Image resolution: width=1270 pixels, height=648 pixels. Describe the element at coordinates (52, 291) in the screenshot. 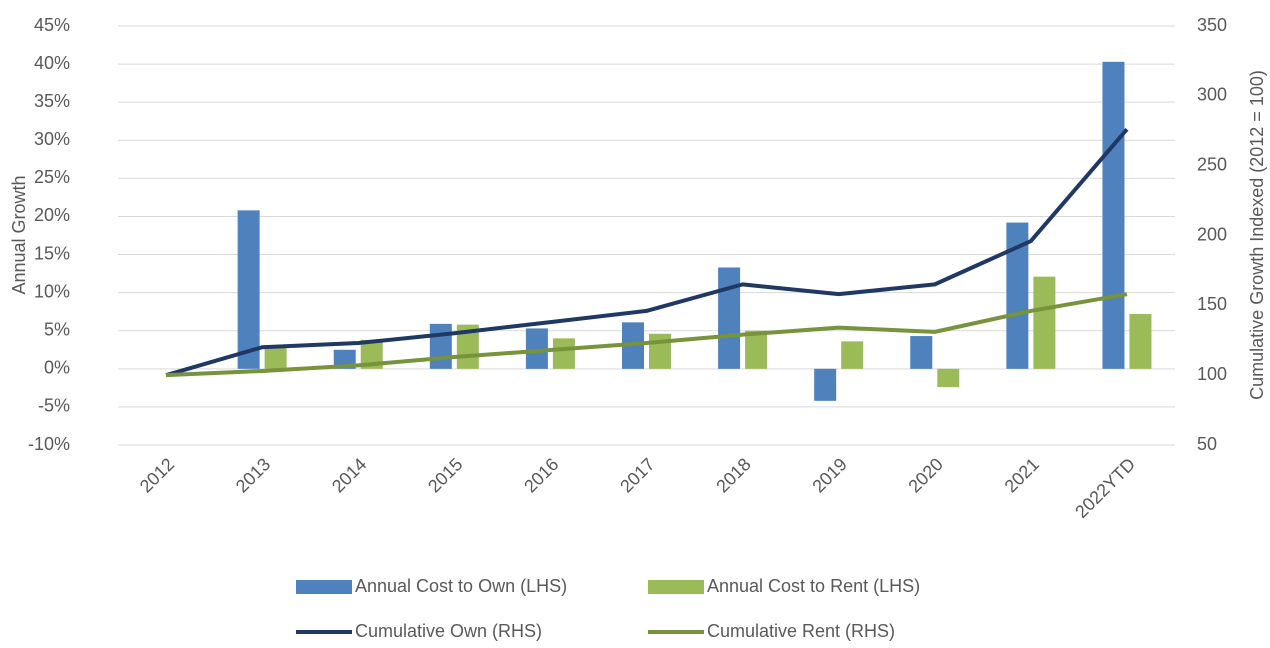

I see `y-tick-label: 10%` at that location.